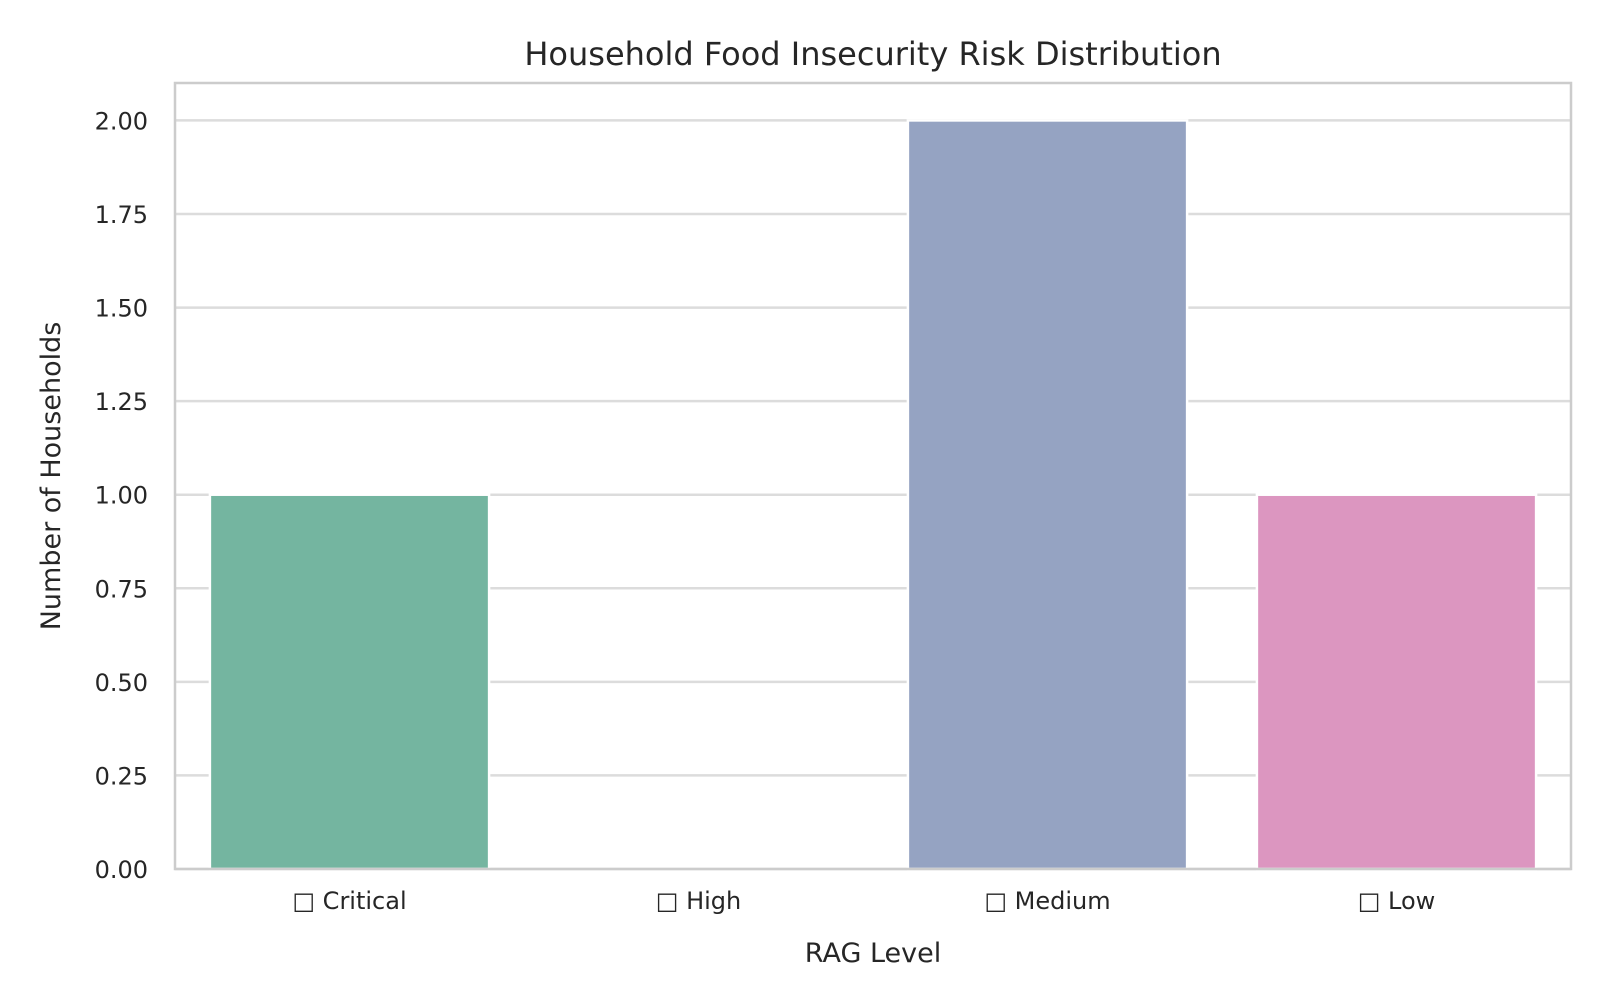  I want to click on y-tick-label: 0.00, so click(121, 870).